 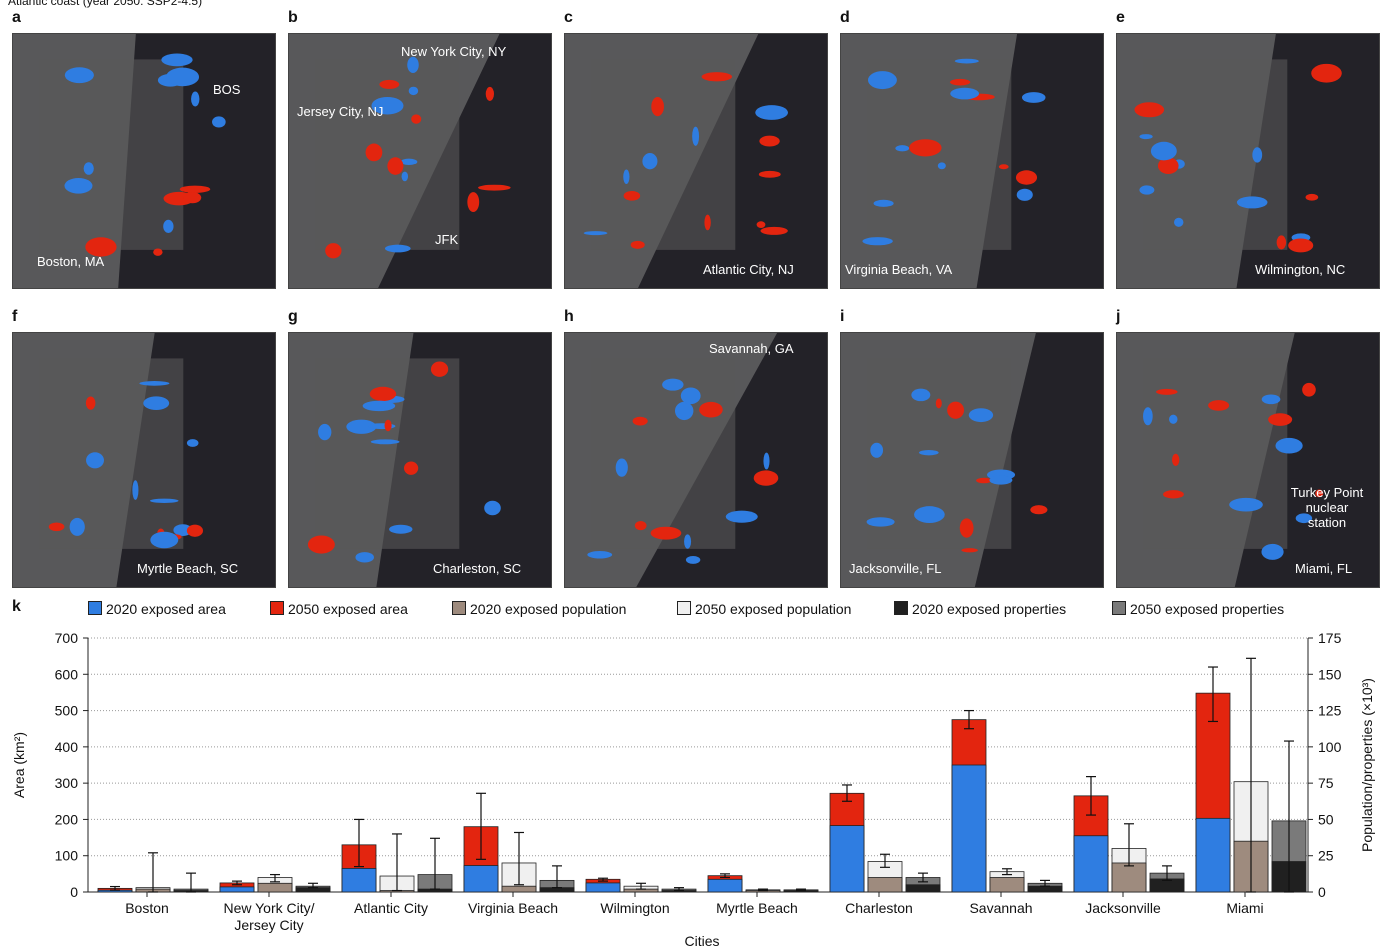 What do you see at coordinates (454, 51) in the screenshot?
I see `map-city-label: New York City, NY` at bounding box center [454, 51].